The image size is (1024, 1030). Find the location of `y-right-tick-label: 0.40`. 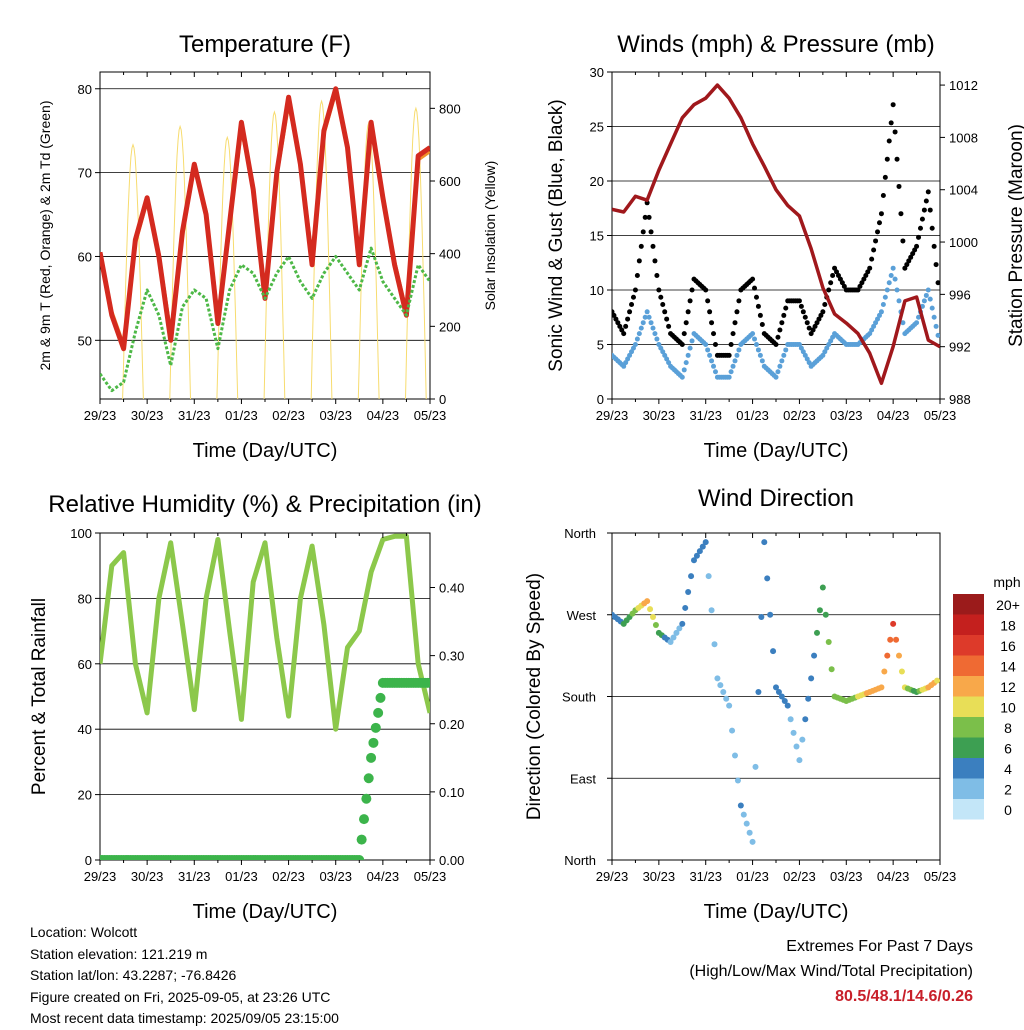

y-right-tick-label: 0.40 is located at coordinates (451, 588).